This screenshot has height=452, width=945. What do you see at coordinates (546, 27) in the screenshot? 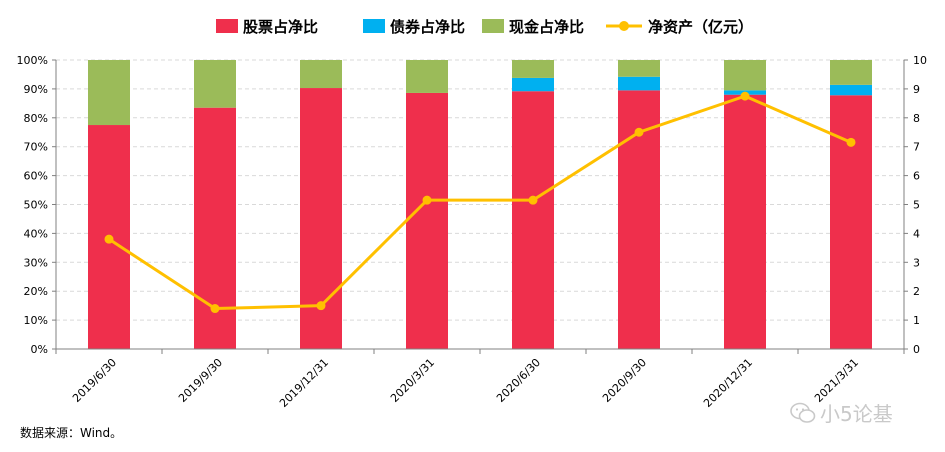
I see `legend-label: 现金占净比` at bounding box center [546, 27].